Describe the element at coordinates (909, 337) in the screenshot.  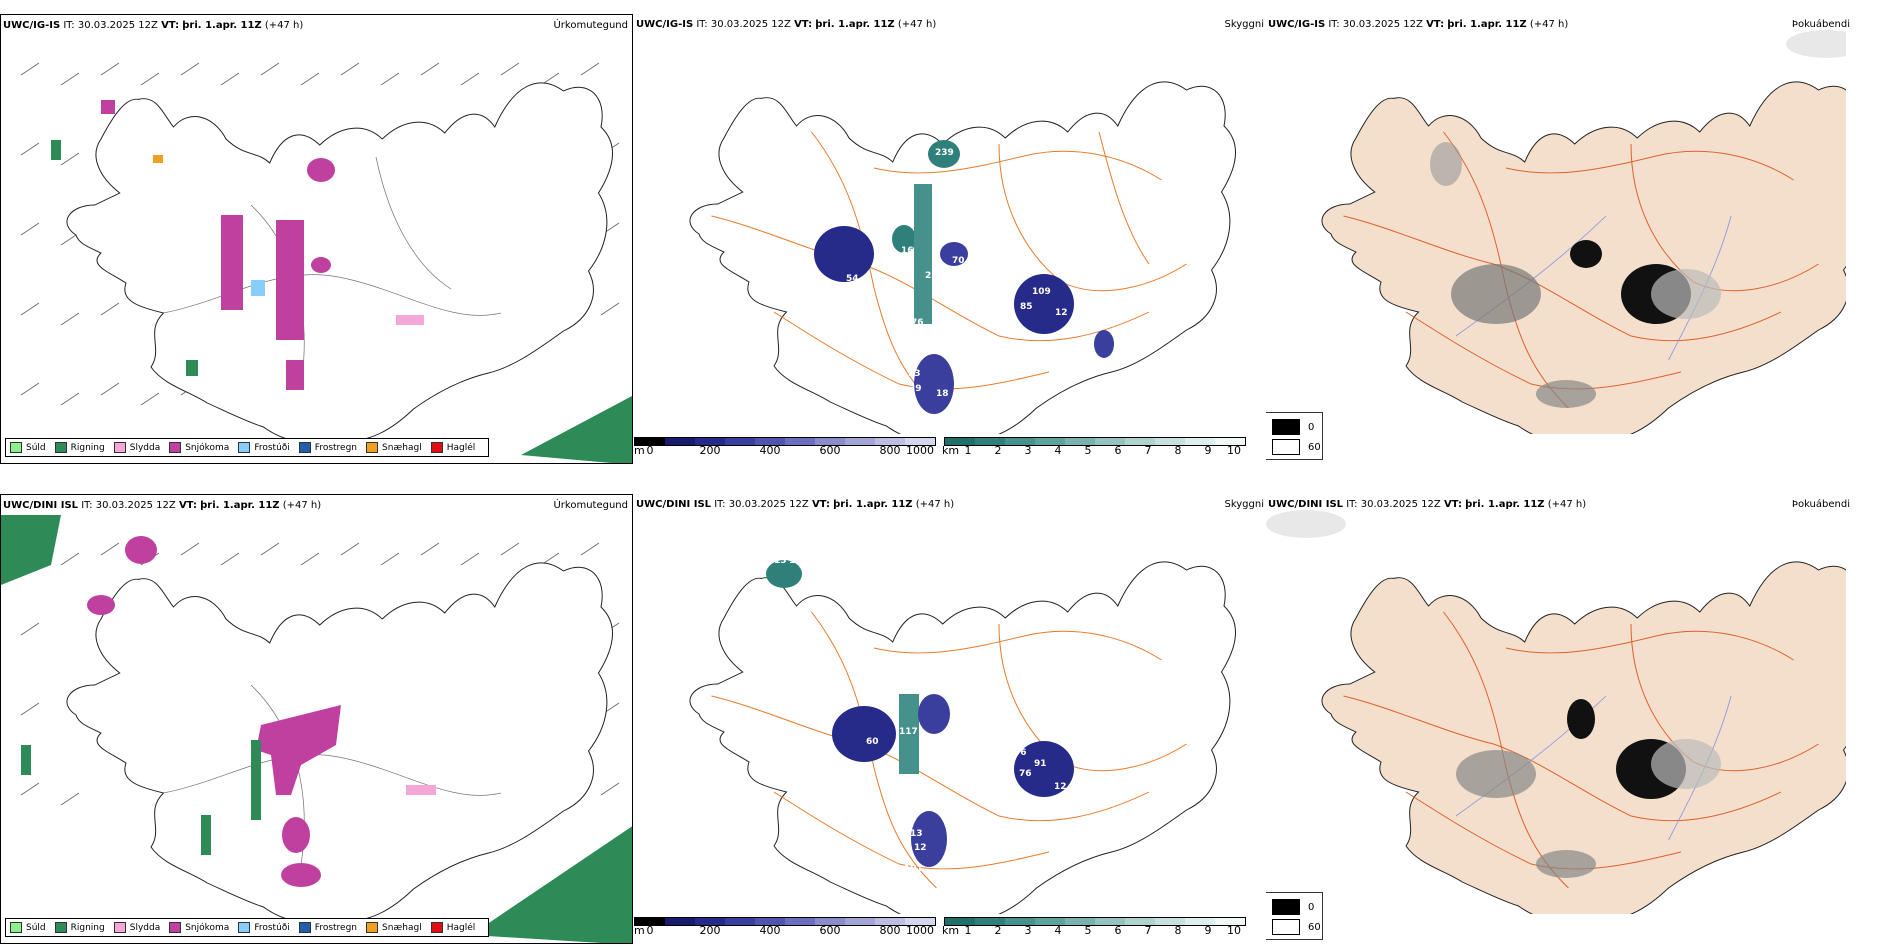
I see `ceiling-label: 25` at that location.